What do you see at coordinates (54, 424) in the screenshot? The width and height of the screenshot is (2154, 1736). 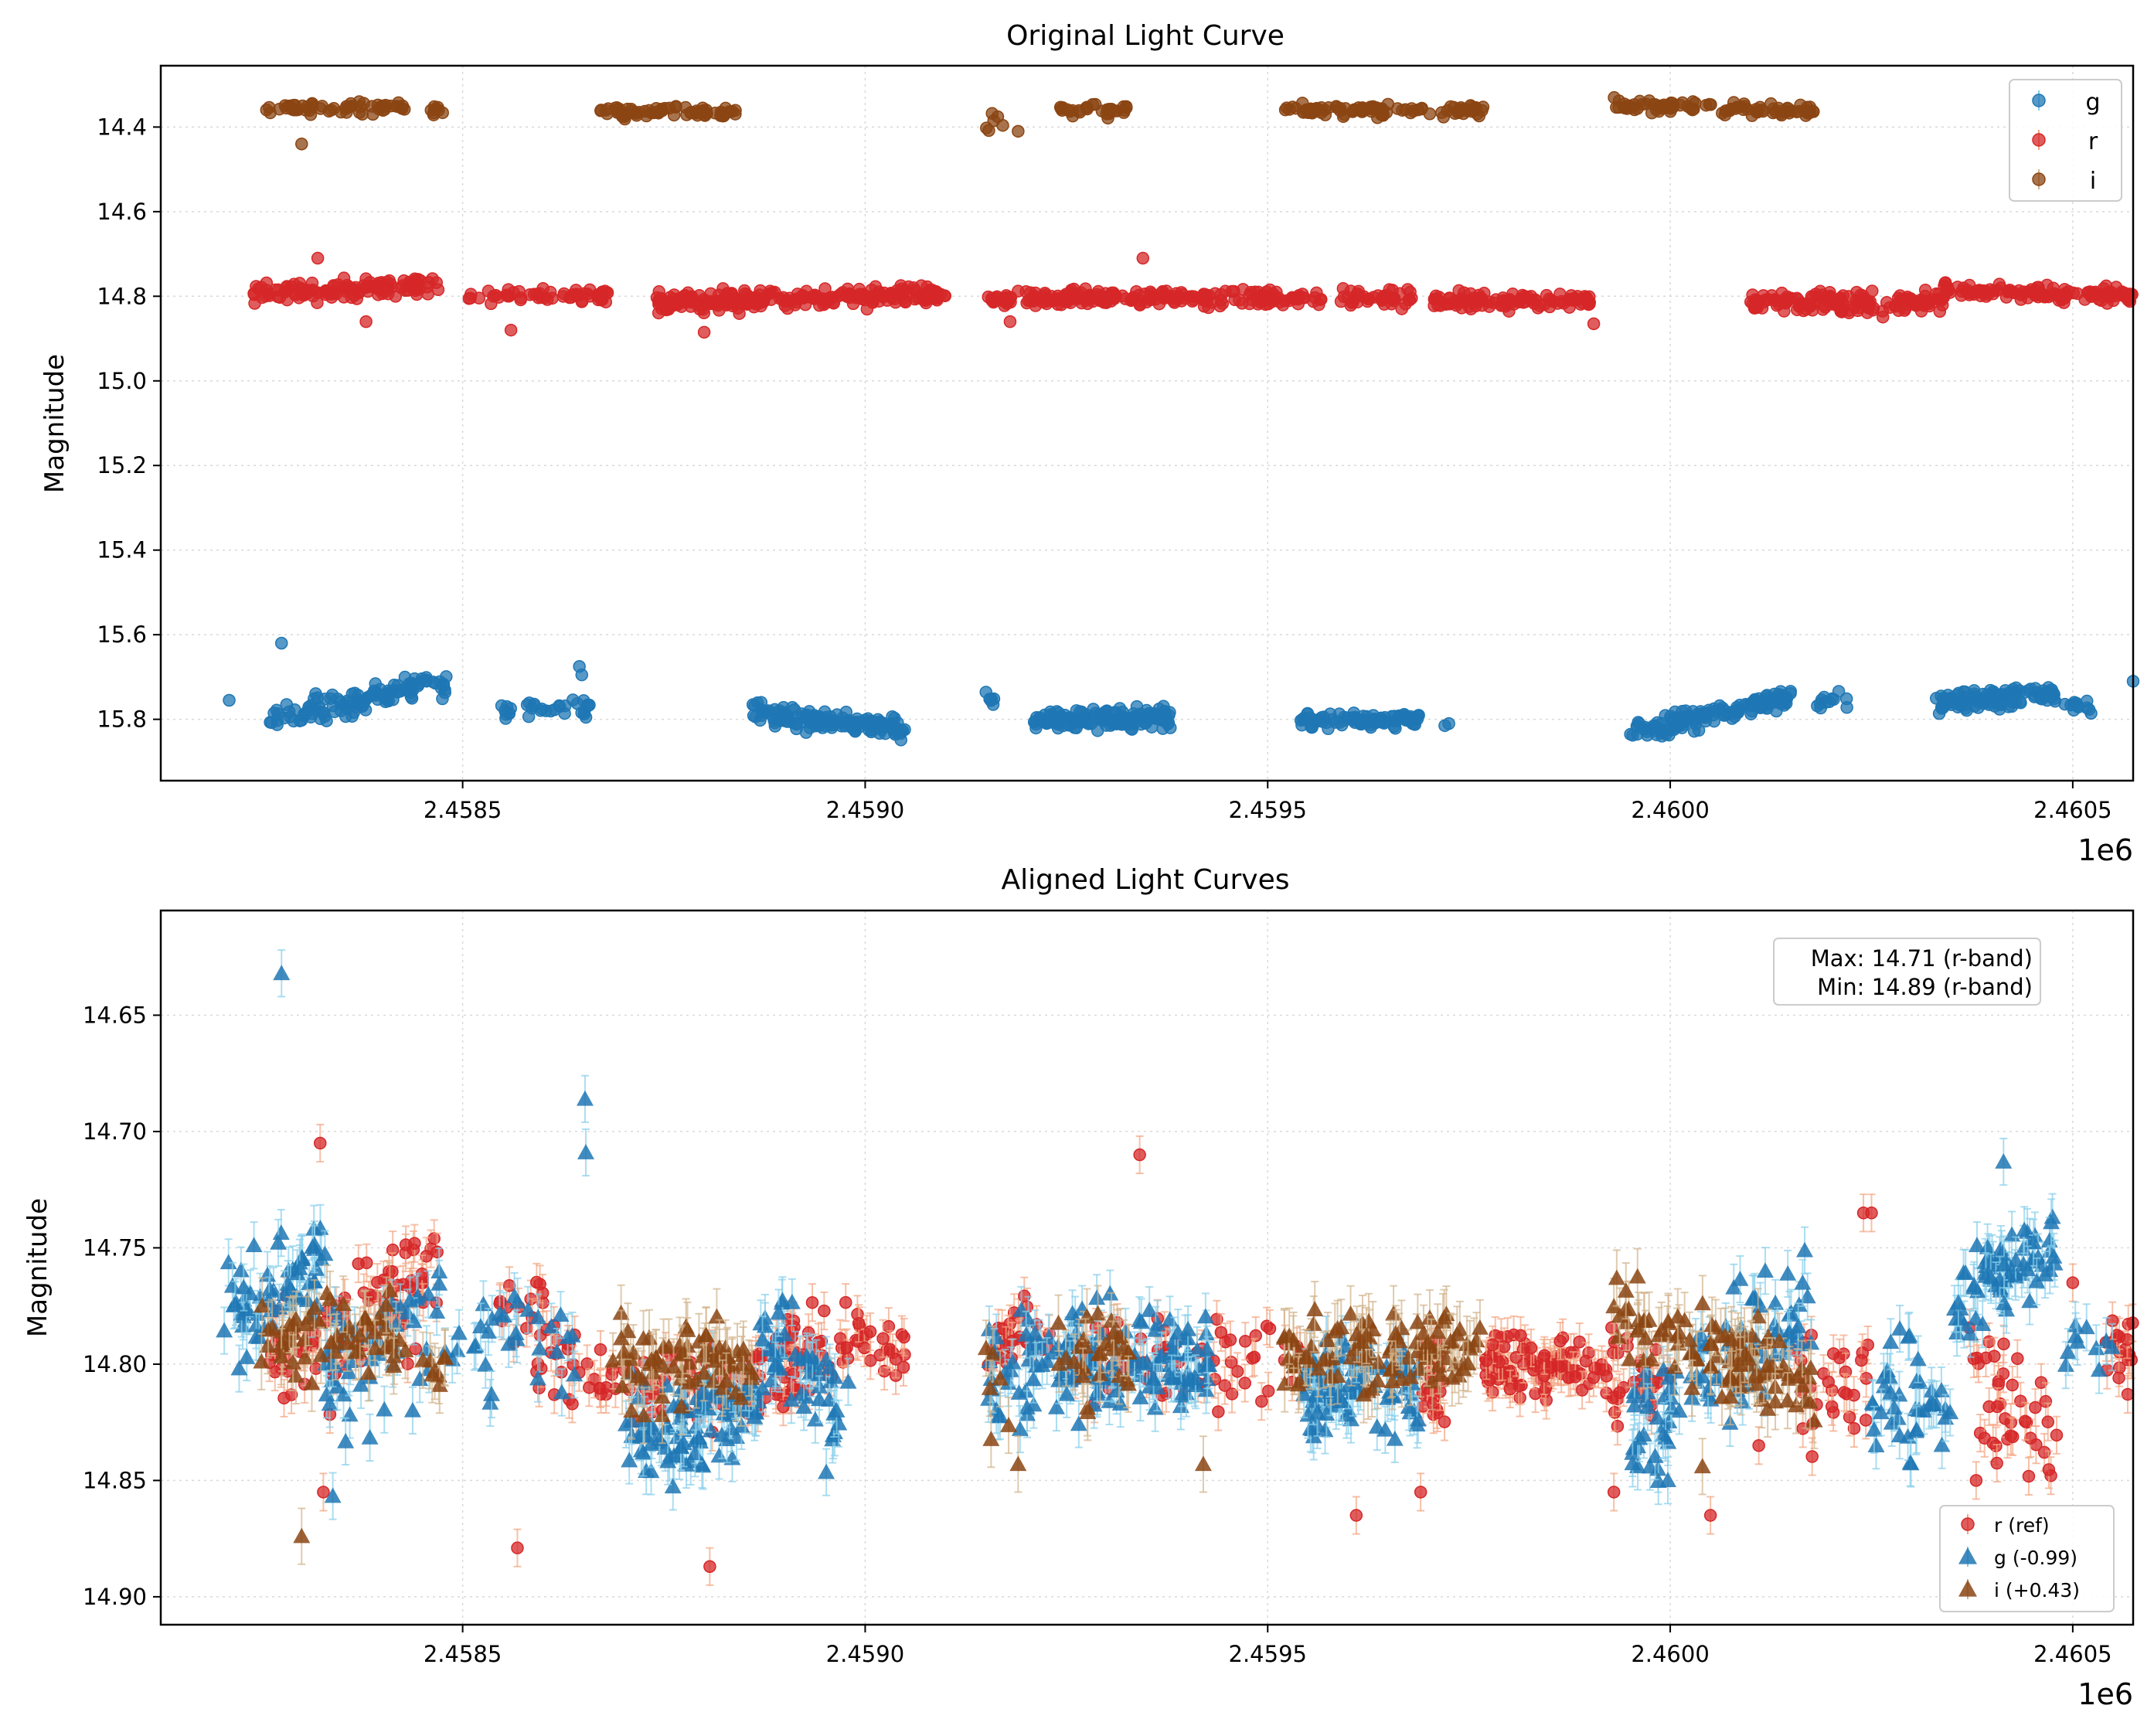 I see `y-axis-label: Magnitude` at bounding box center [54, 424].